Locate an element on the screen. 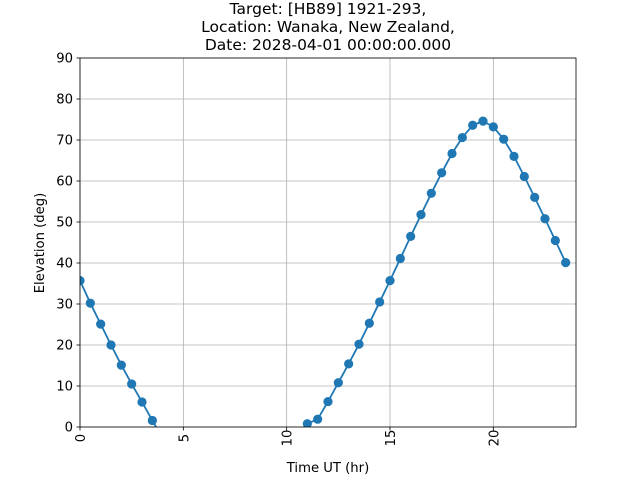 The height and width of the screenshot is (484, 640). title-line-1: Target: [HB89] 1921-293, is located at coordinates (328, 9).